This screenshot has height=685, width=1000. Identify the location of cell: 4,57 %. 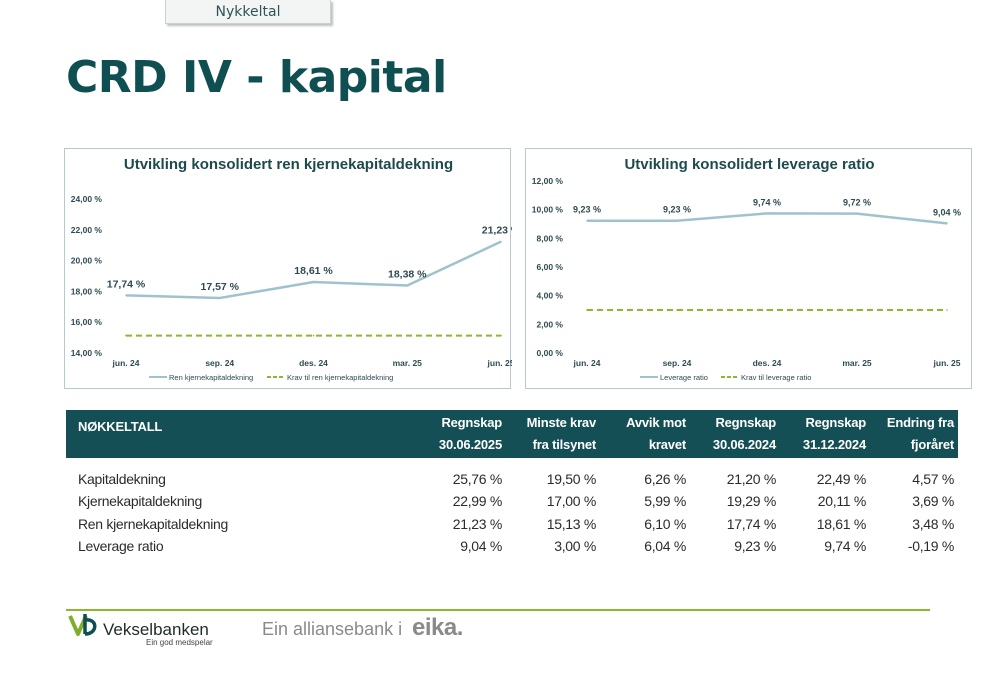
(933, 479).